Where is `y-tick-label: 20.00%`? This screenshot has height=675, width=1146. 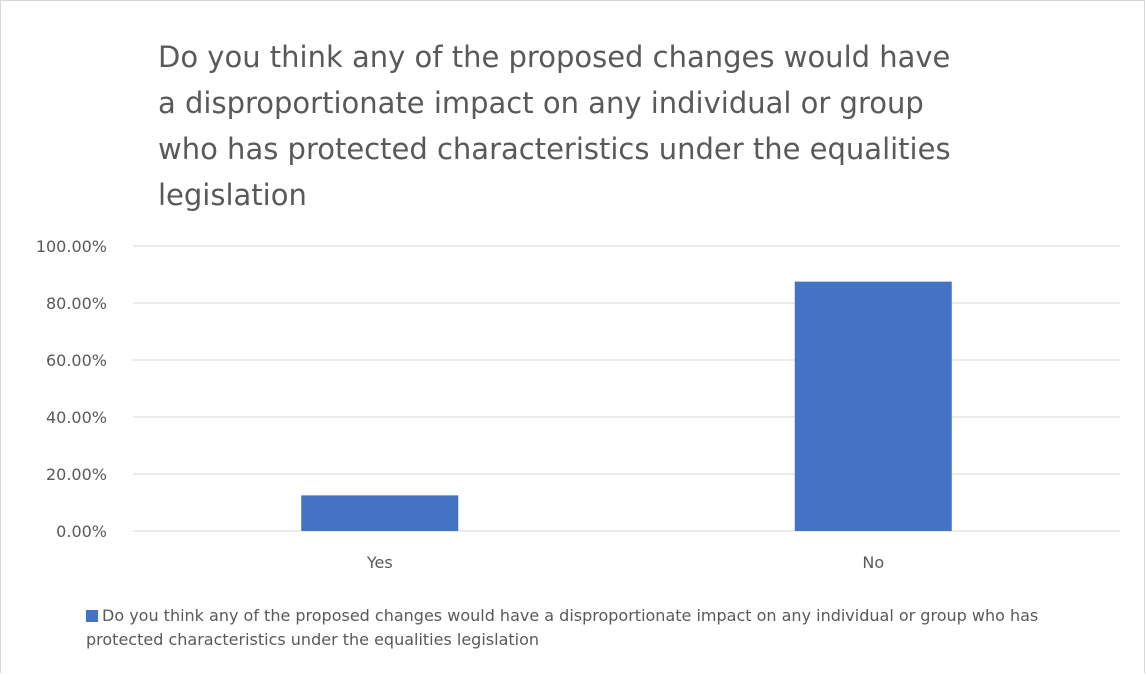
y-tick-label: 20.00% is located at coordinates (76, 474).